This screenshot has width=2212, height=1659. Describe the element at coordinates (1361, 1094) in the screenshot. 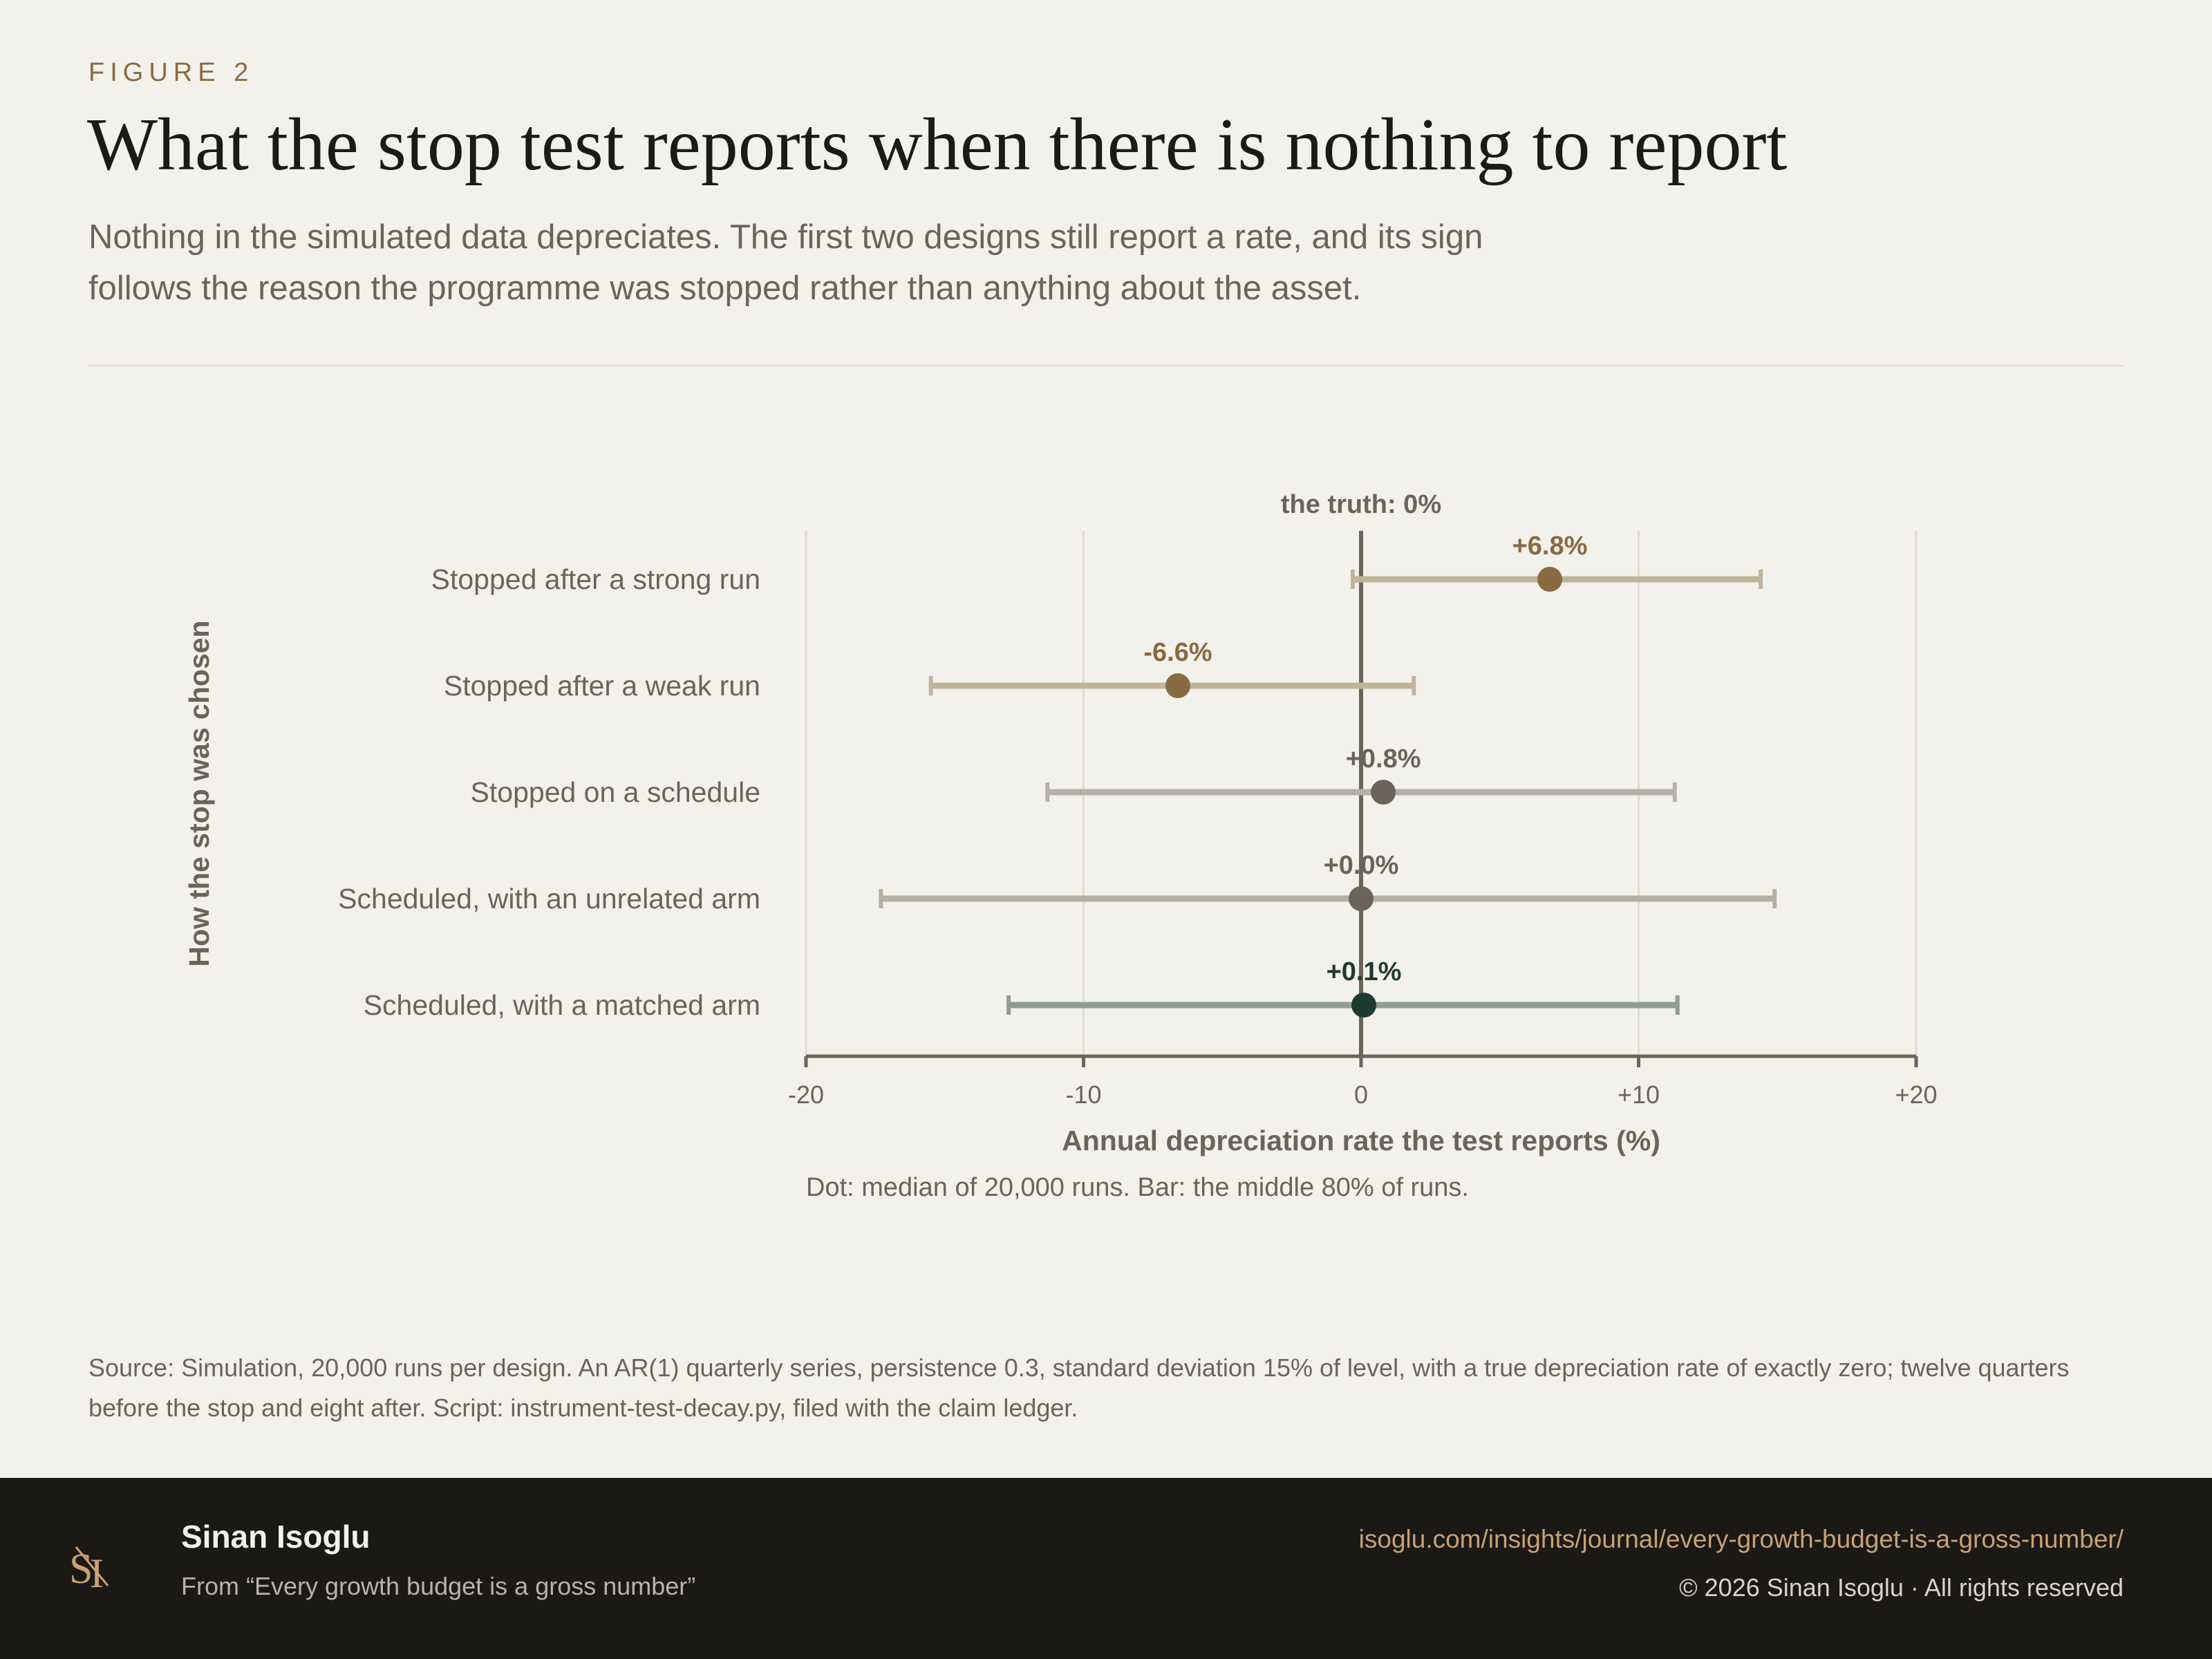

I see `x-tick-label: 0` at that location.